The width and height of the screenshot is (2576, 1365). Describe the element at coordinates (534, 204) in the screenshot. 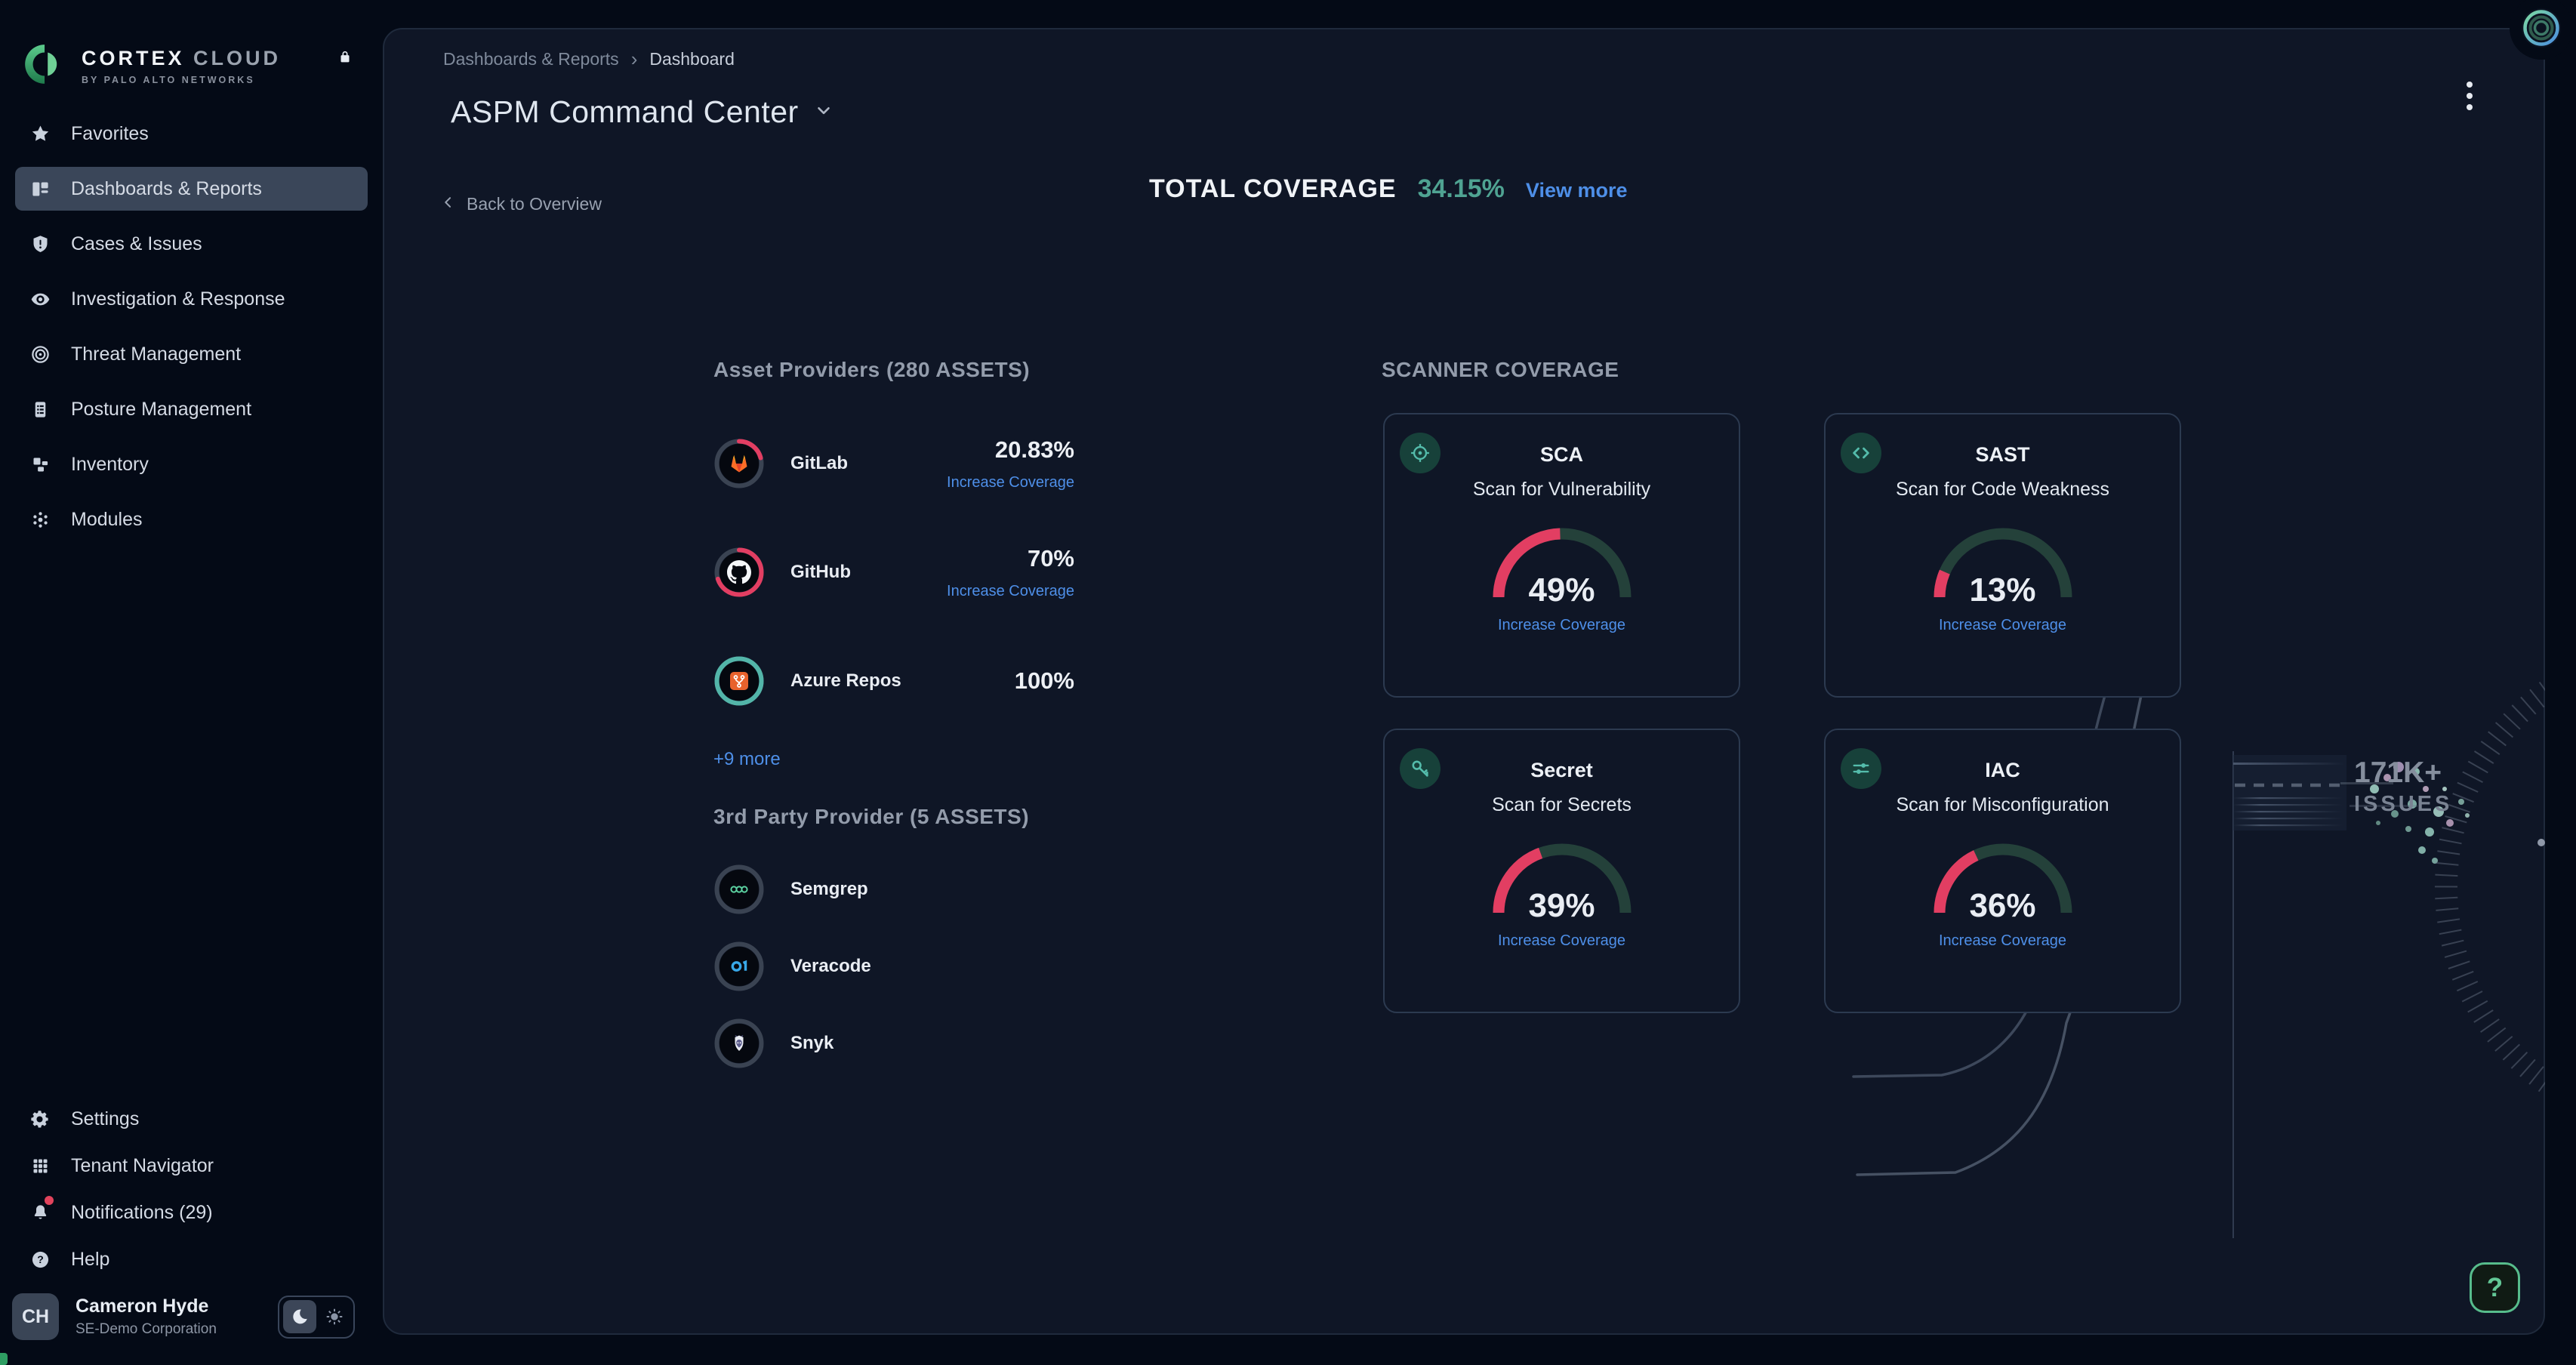

I see `back-to-overview-label: Back to Overview` at that location.